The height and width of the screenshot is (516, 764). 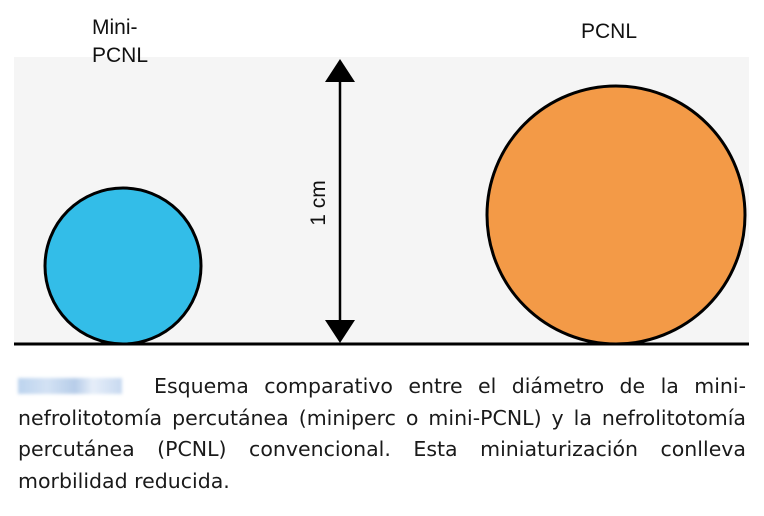 I want to click on mini-pcnl-label-line1: Mini-, so click(x=115, y=27).